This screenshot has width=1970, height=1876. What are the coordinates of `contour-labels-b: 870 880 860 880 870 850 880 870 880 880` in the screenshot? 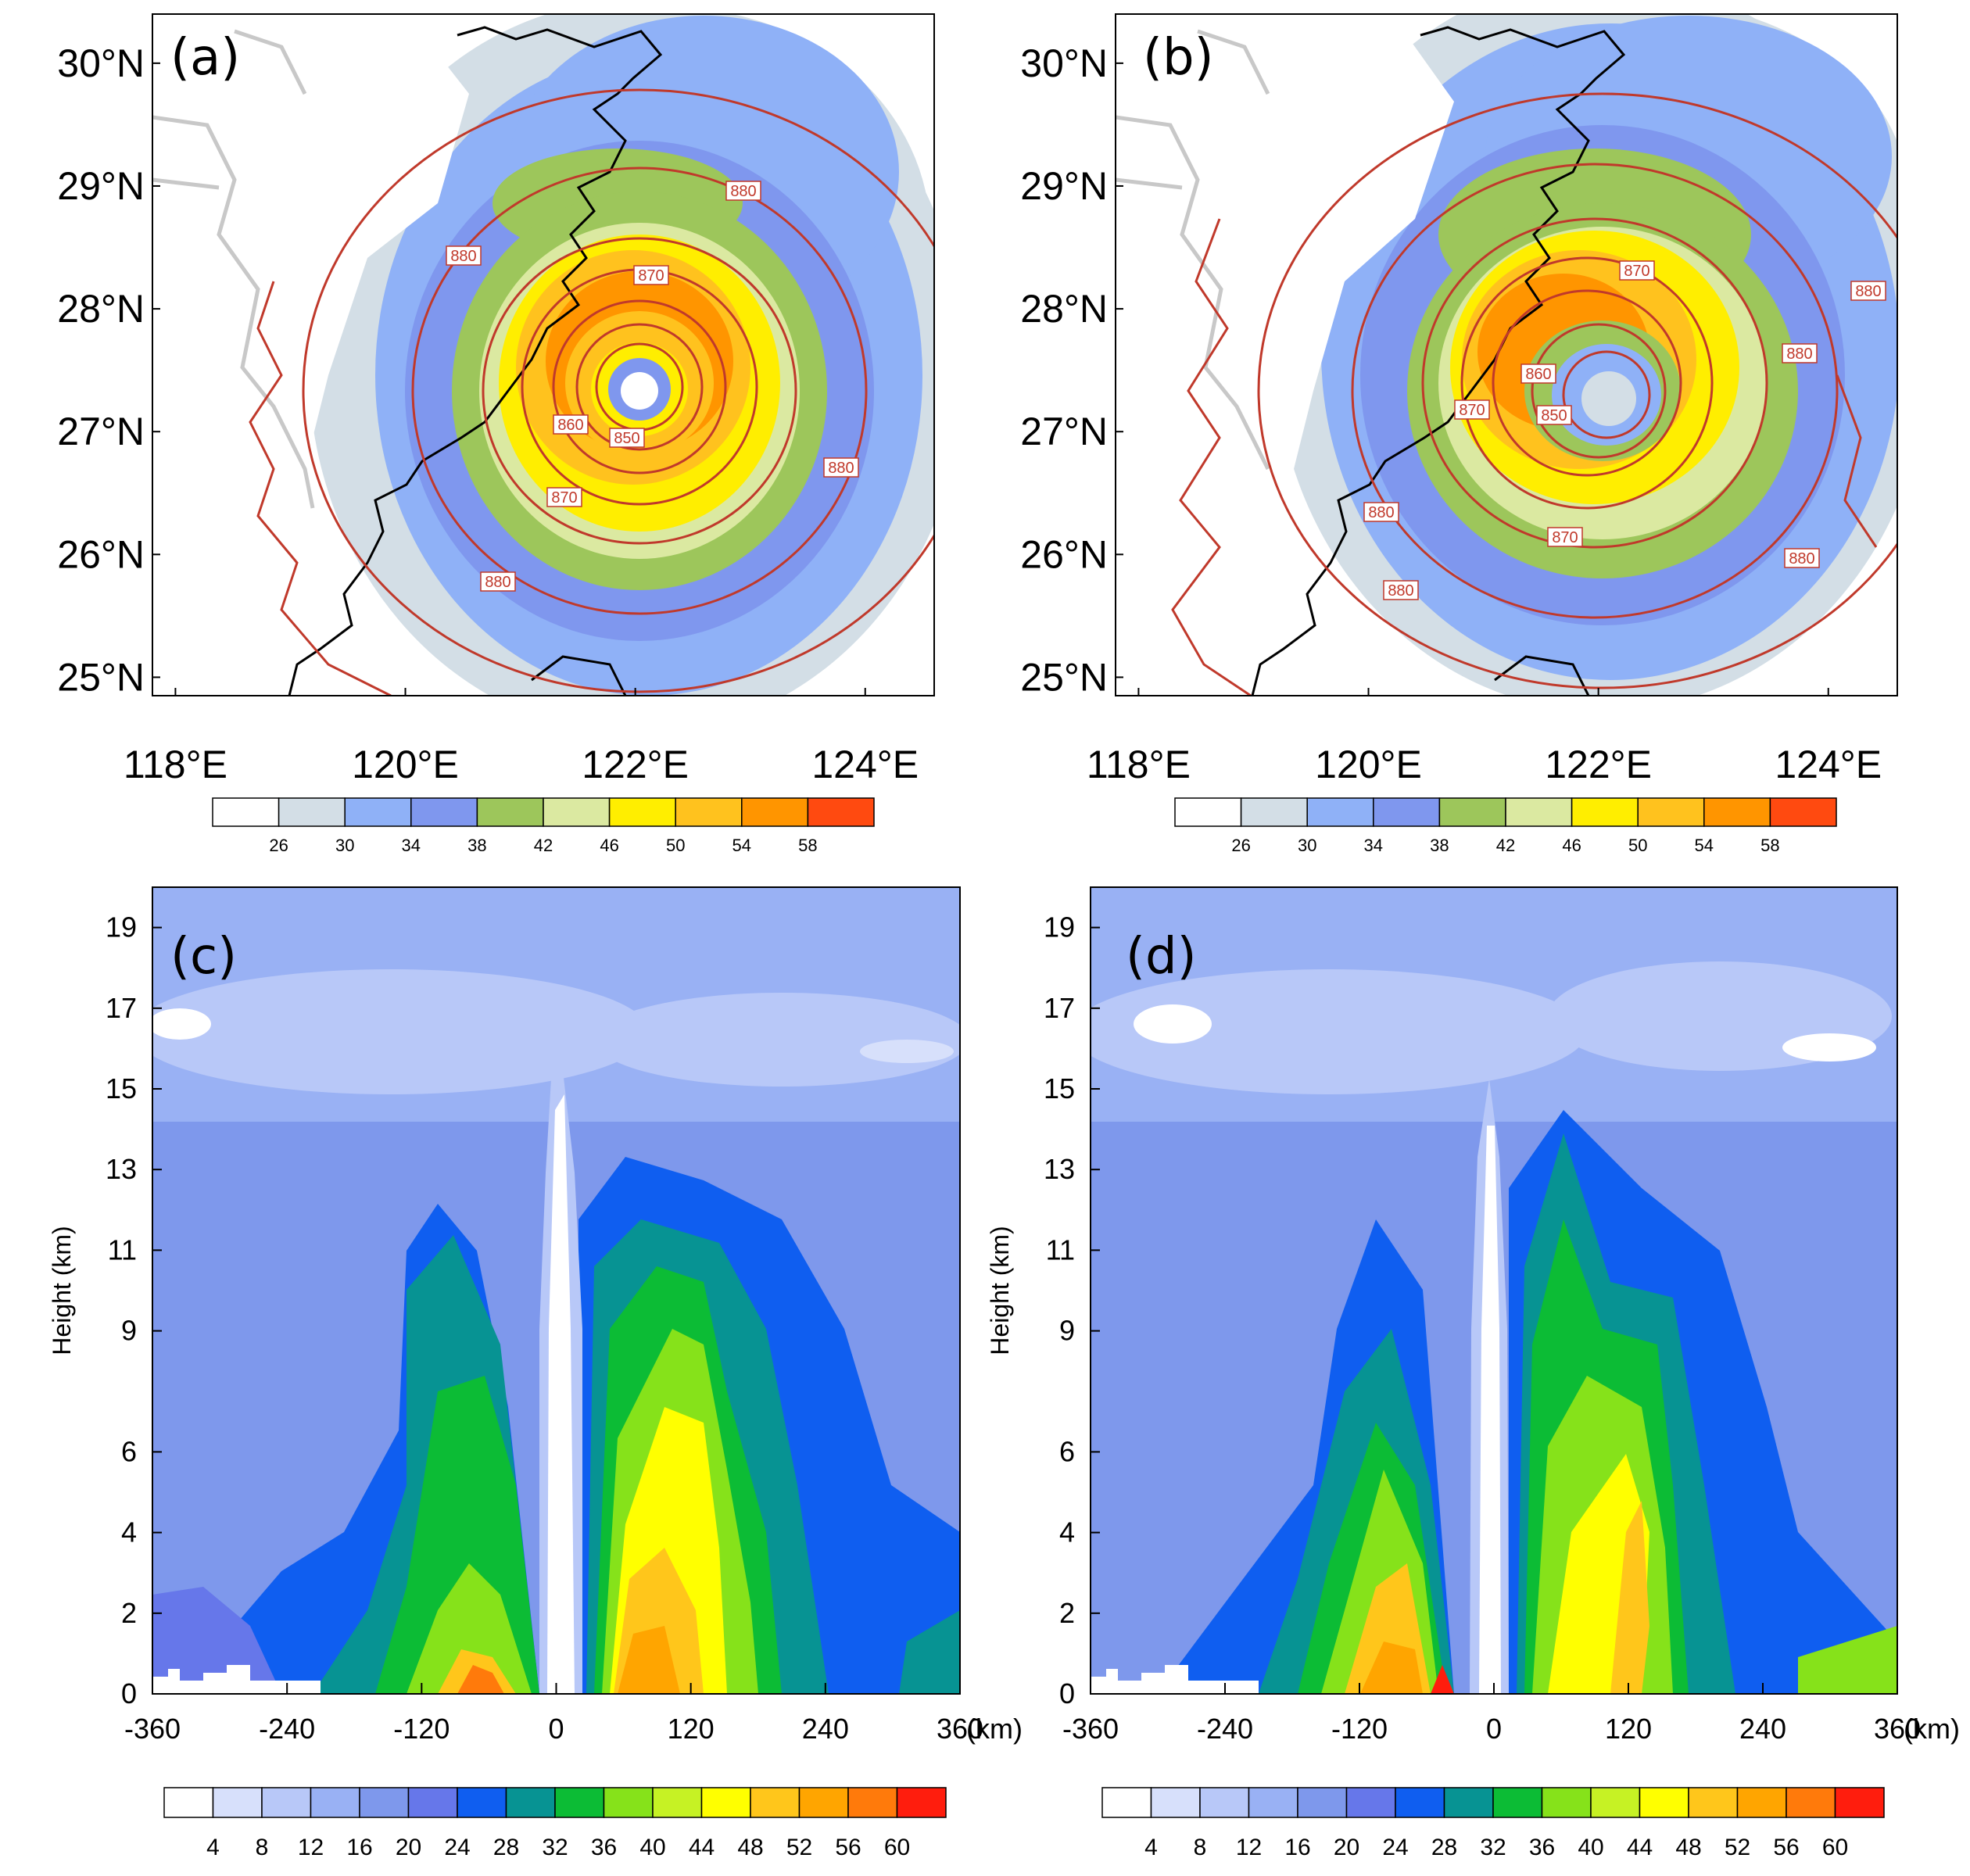 It's located at (1624, 430).